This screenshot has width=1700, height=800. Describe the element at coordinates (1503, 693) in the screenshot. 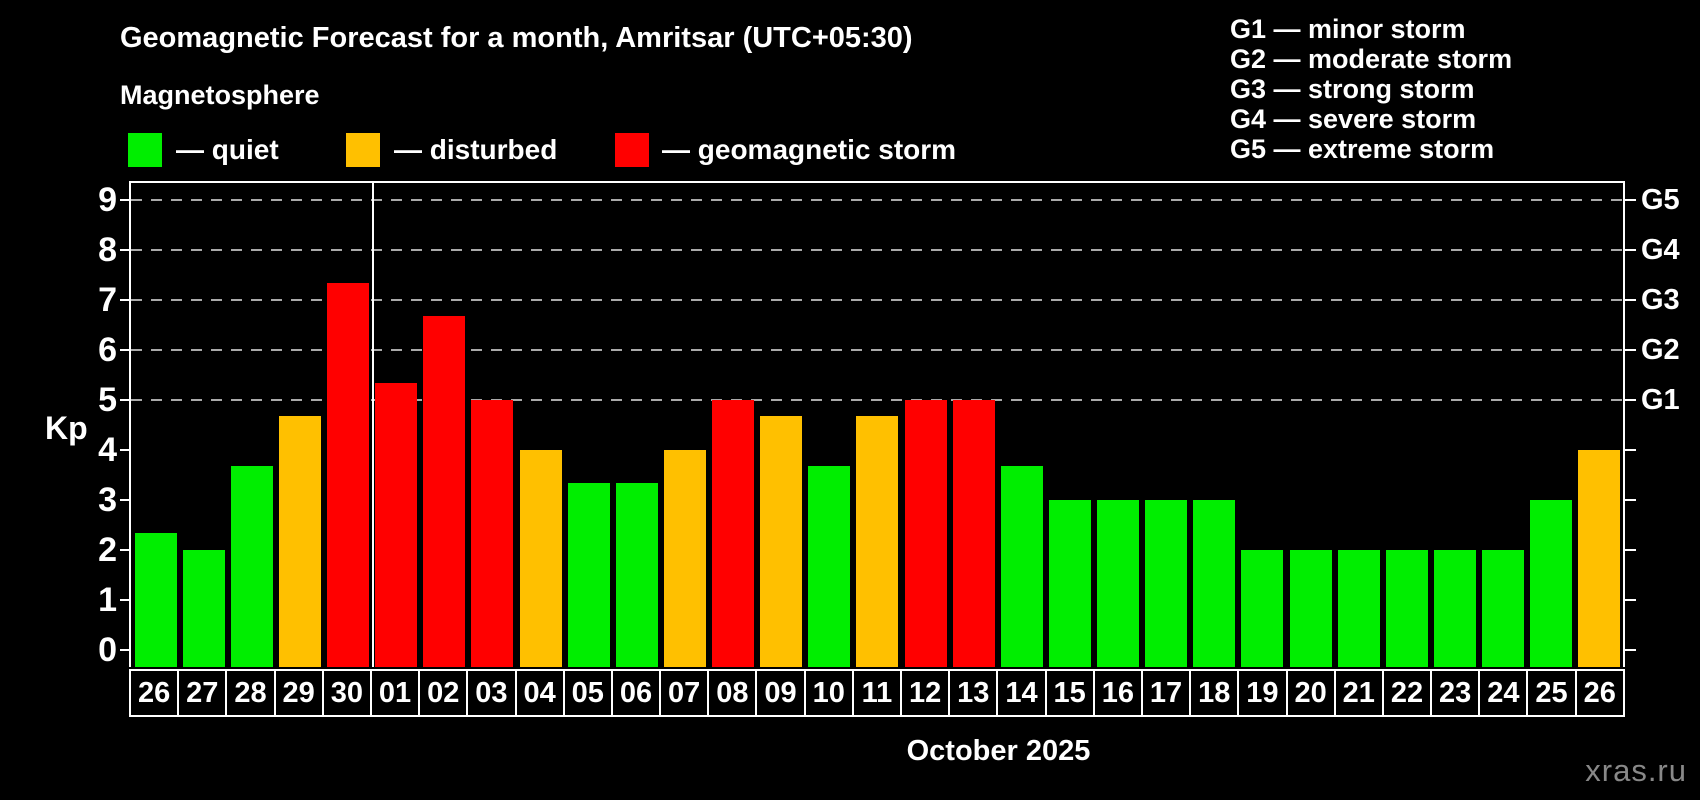

I see `x-label-cell: 24` at that location.